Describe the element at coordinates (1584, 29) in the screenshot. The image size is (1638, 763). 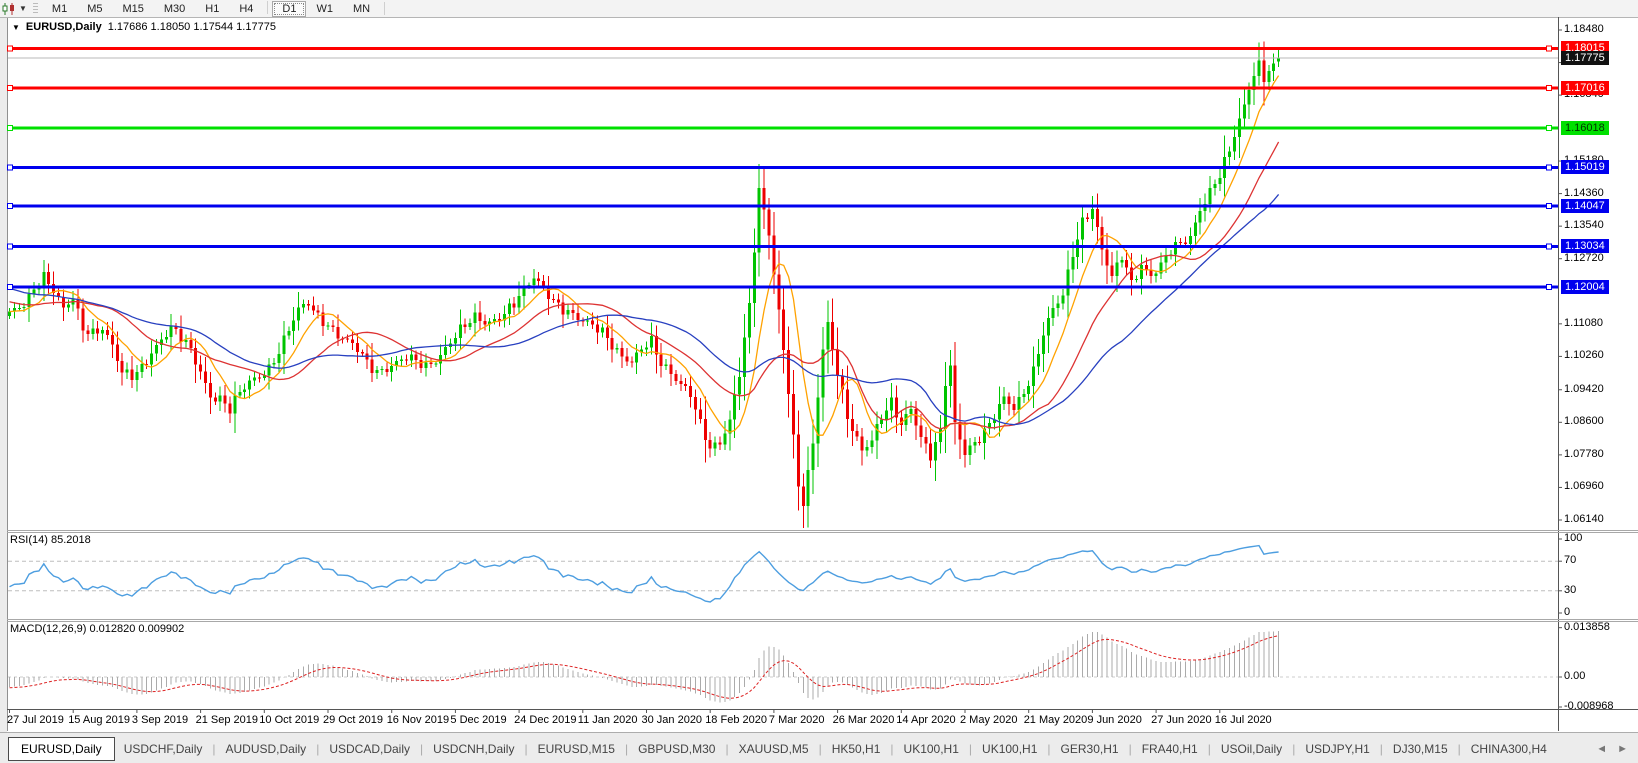
I see `price-tick-label: 1.18480` at that location.